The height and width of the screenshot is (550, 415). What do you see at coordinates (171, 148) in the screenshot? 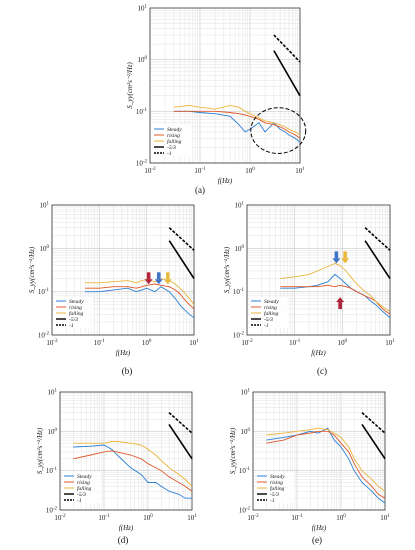
I see `legend-entry-a-3: -5/3` at bounding box center [171, 148].